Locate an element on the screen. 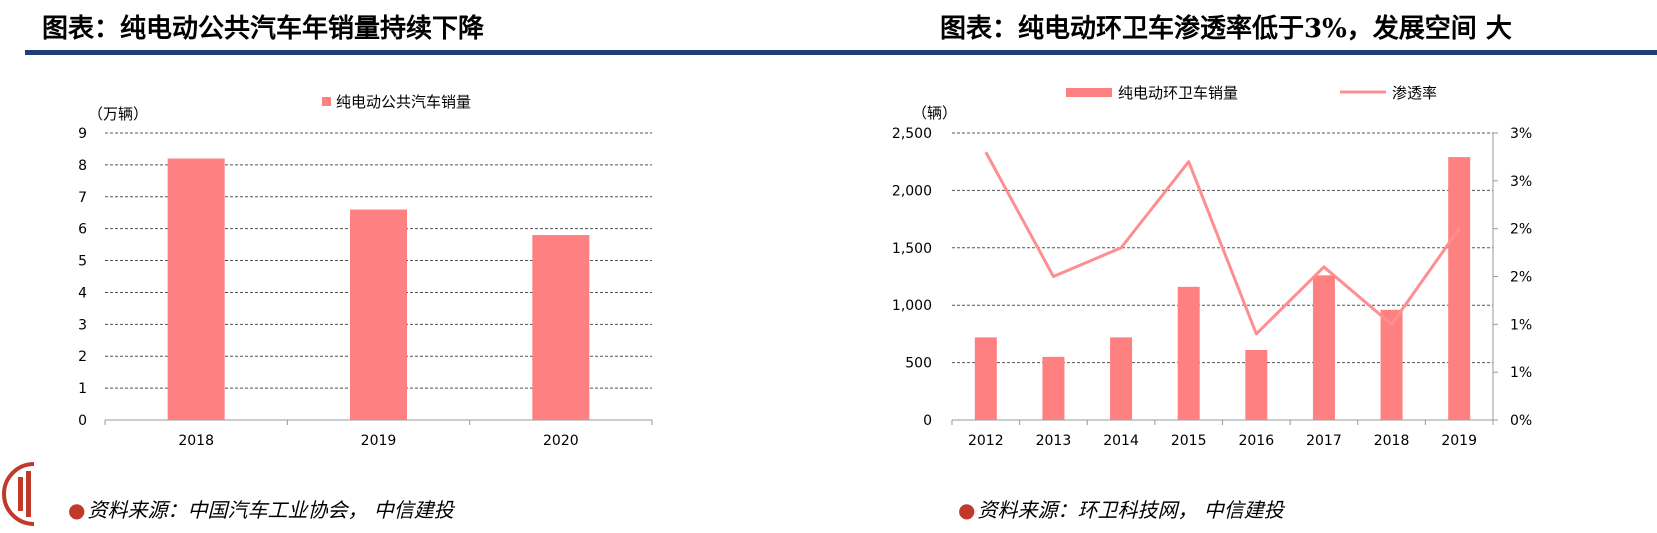 This screenshot has height=533, width=1657. y-tick-label: 2 is located at coordinates (82, 357).